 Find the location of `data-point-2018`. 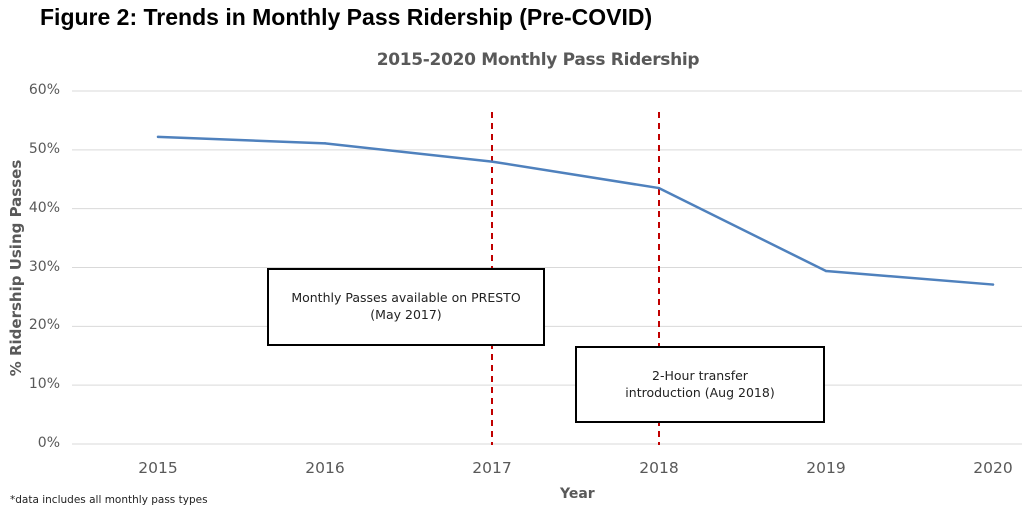

data-point-2018 is located at coordinates (659, 188).